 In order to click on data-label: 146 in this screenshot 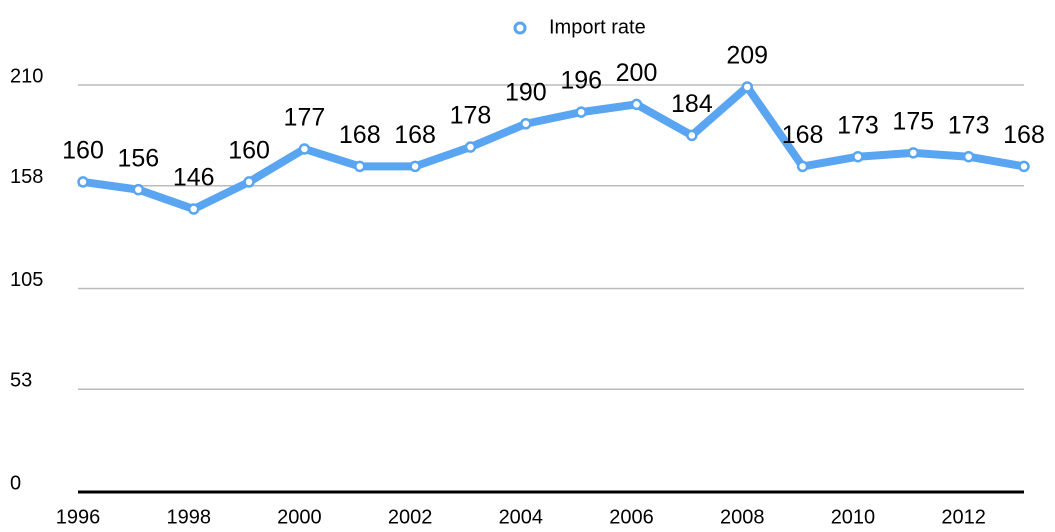, I will do `click(194, 178)`.